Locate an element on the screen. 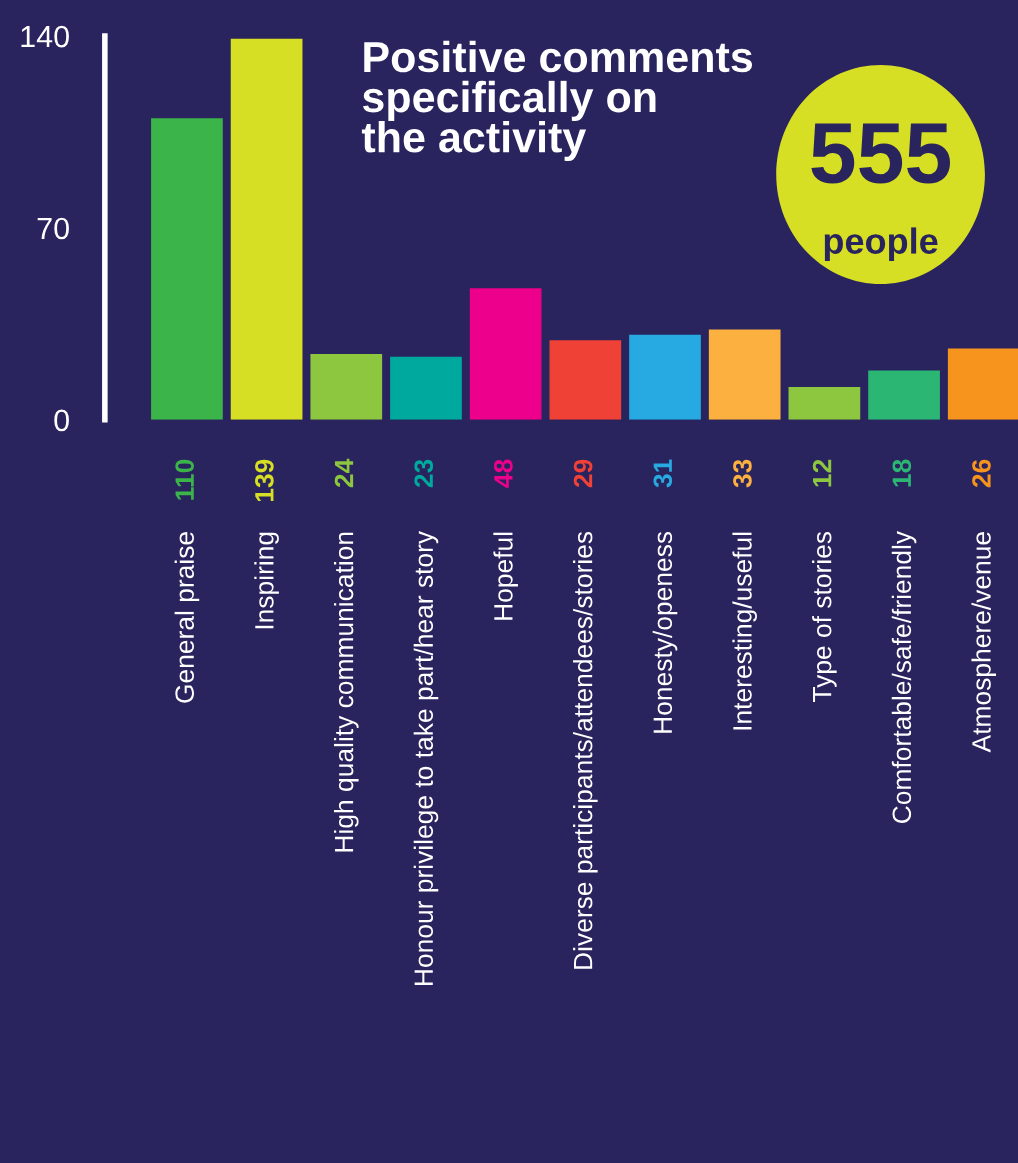 The width and height of the screenshot is (1018, 1163). x-tick-label: General praise is located at coordinates (187, 617).